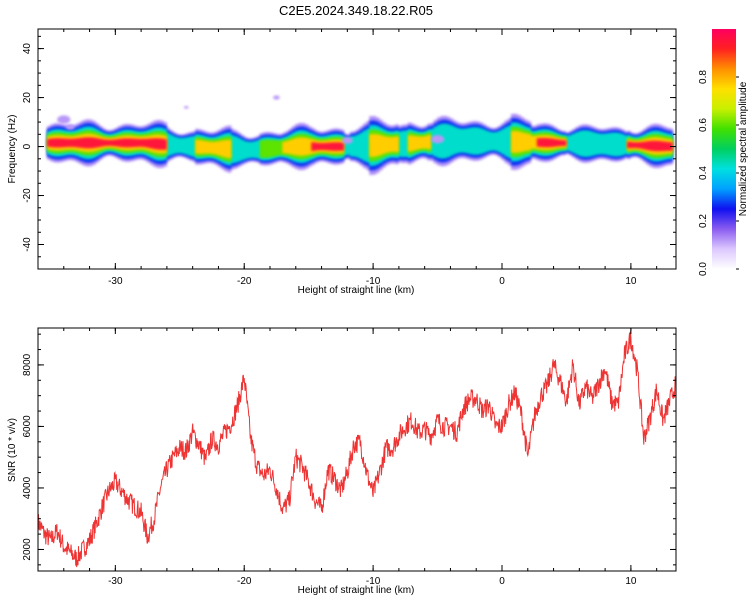 The image size is (750, 600). Describe the element at coordinates (703, 173) in the screenshot. I see `colorbar-tick-label: 0.4` at that location.